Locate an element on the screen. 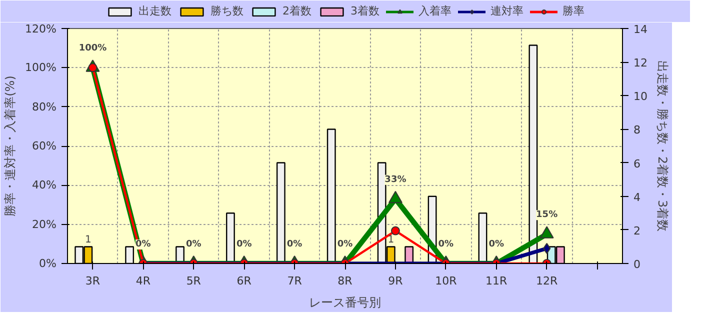 Image resolution: width=703 pixels, height=333 pixels. y2-tick-label: 12 is located at coordinates (641, 63).